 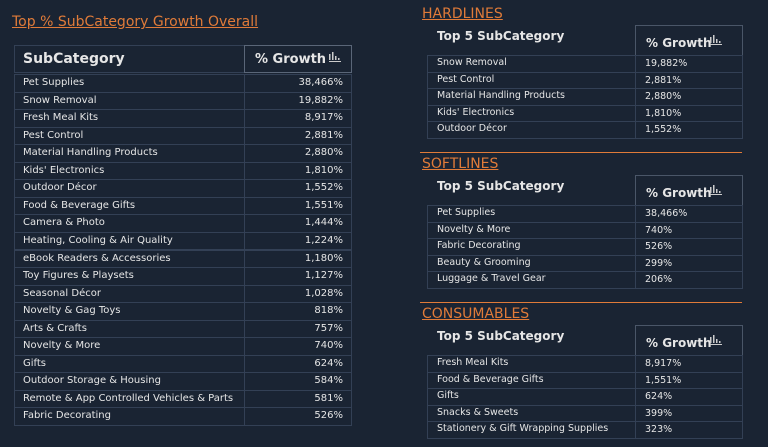 What do you see at coordinates (298, 241) in the screenshot?
I see `table-cell: 1,224%` at bounding box center [298, 241].